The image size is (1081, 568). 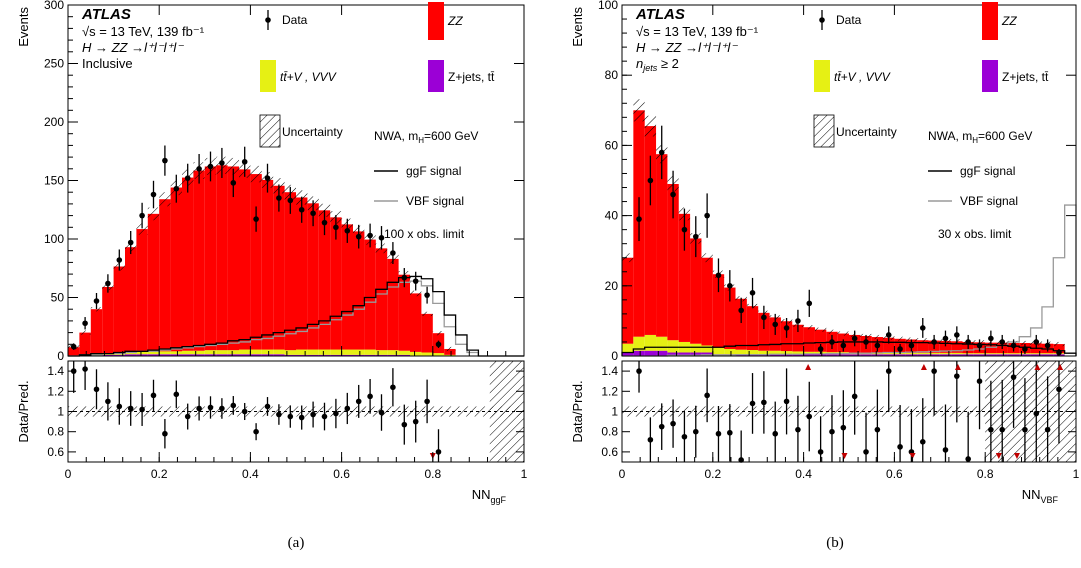 What do you see at coordinates (614, 412) in the screenshot?
I see `ratio-y-tick-label: 1` at bounding box center [614, 412].